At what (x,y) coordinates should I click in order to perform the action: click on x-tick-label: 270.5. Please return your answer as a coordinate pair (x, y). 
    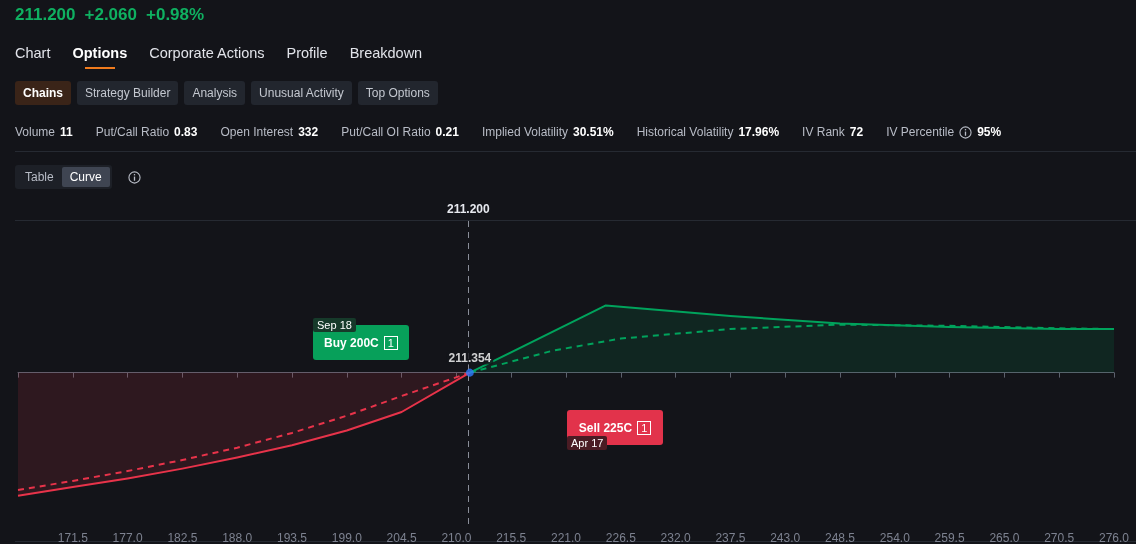
    Looking at the image, I should click on (1059, 537).